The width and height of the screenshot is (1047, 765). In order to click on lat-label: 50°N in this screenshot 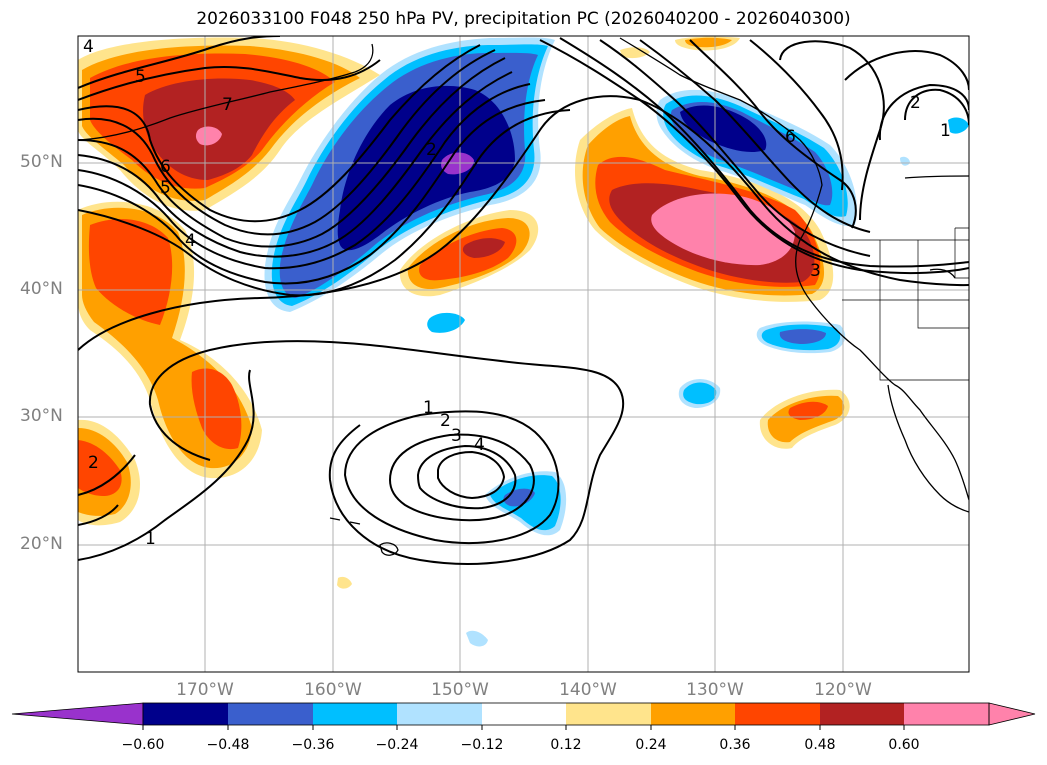, I will do `click(41, 162)`.